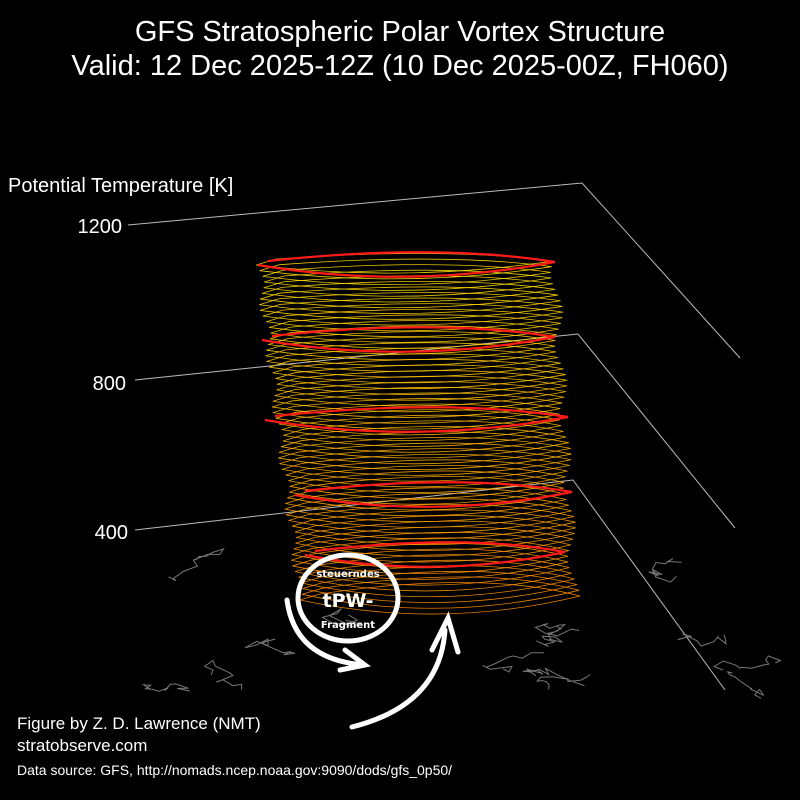  Describe the element at coordinates (121, 186) in the screenshot. I see `z-axis-label: Potential Temperature [K]` at that location.